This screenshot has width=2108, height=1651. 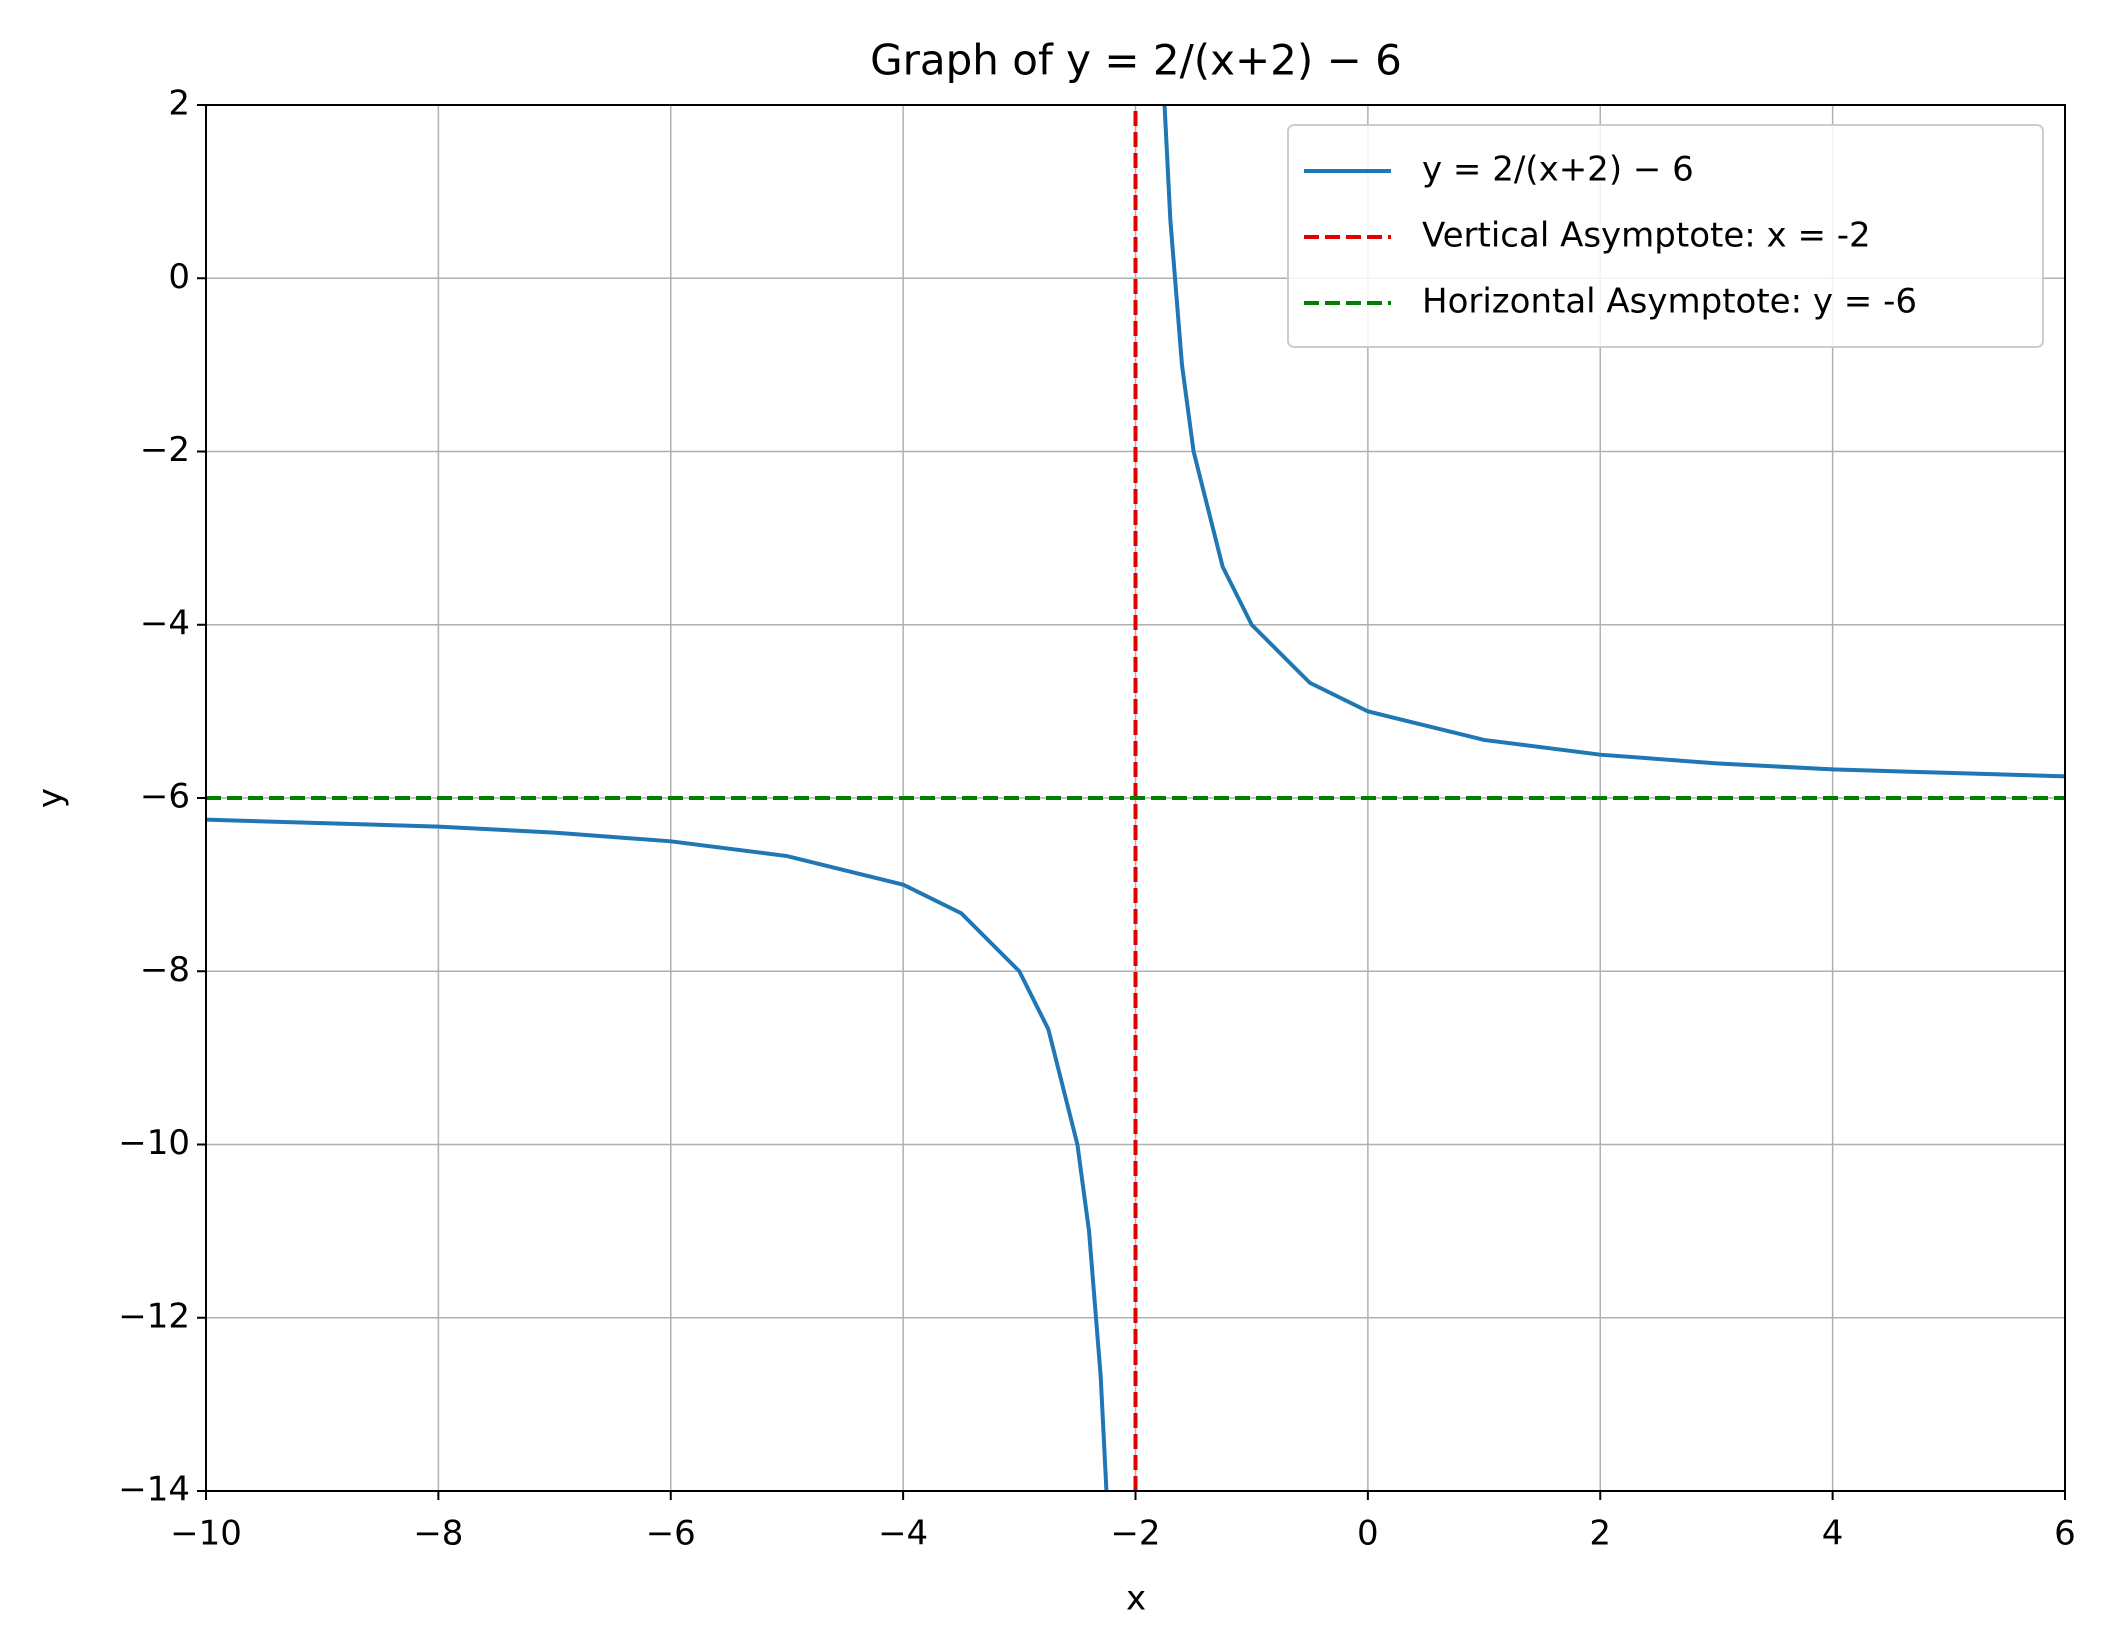 I want to click on x-tick-label: −6, so click(x=671, y=1534).